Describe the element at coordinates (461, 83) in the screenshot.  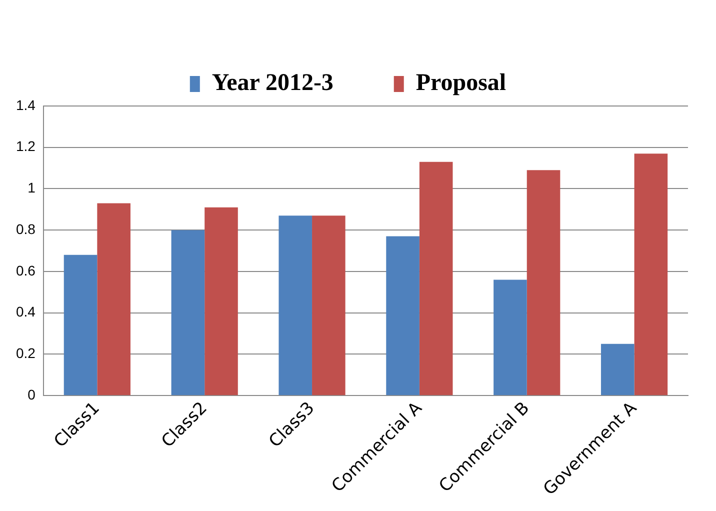
I see `legend-label: Proposal` at that location.